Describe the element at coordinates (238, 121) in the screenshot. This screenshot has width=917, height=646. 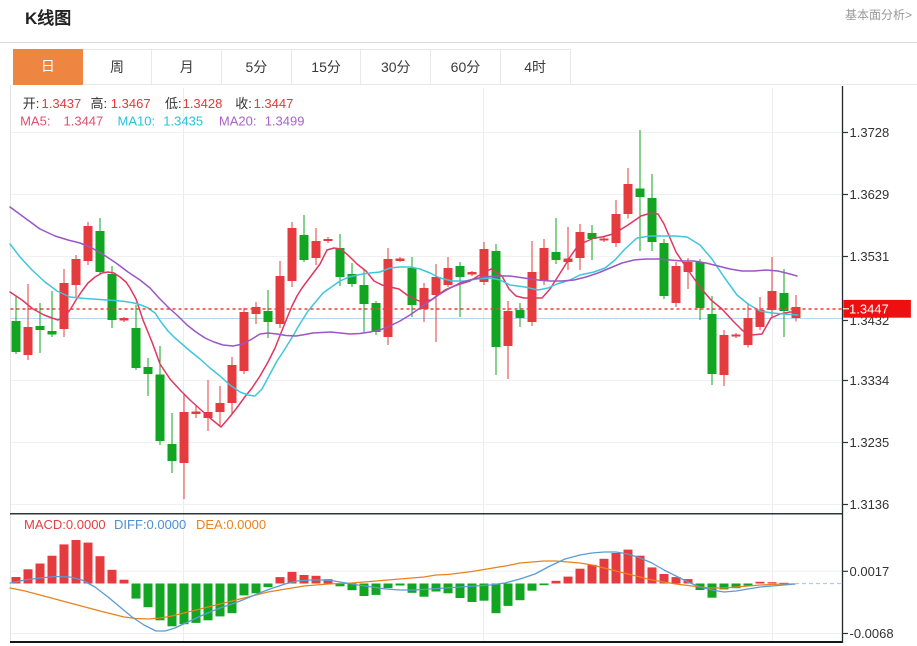
I see `svg-text: MA20:` at that location.